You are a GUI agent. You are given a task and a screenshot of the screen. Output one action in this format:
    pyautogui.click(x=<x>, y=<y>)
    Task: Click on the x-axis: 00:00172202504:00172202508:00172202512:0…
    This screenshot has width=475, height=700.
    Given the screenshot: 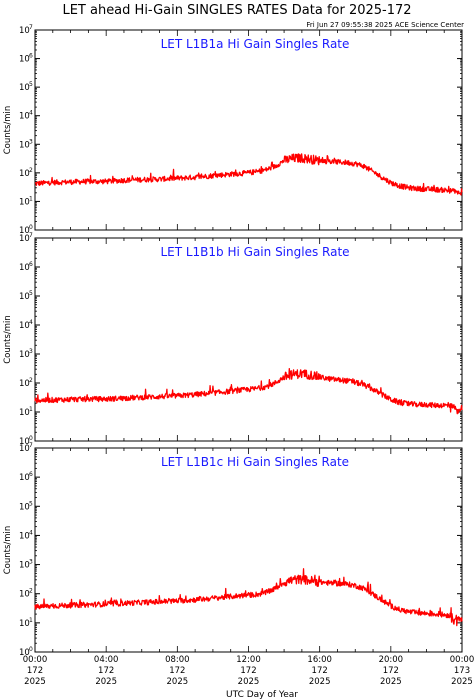 What is the action you would take?
    pyautogui.click(x=249, y=671)
    